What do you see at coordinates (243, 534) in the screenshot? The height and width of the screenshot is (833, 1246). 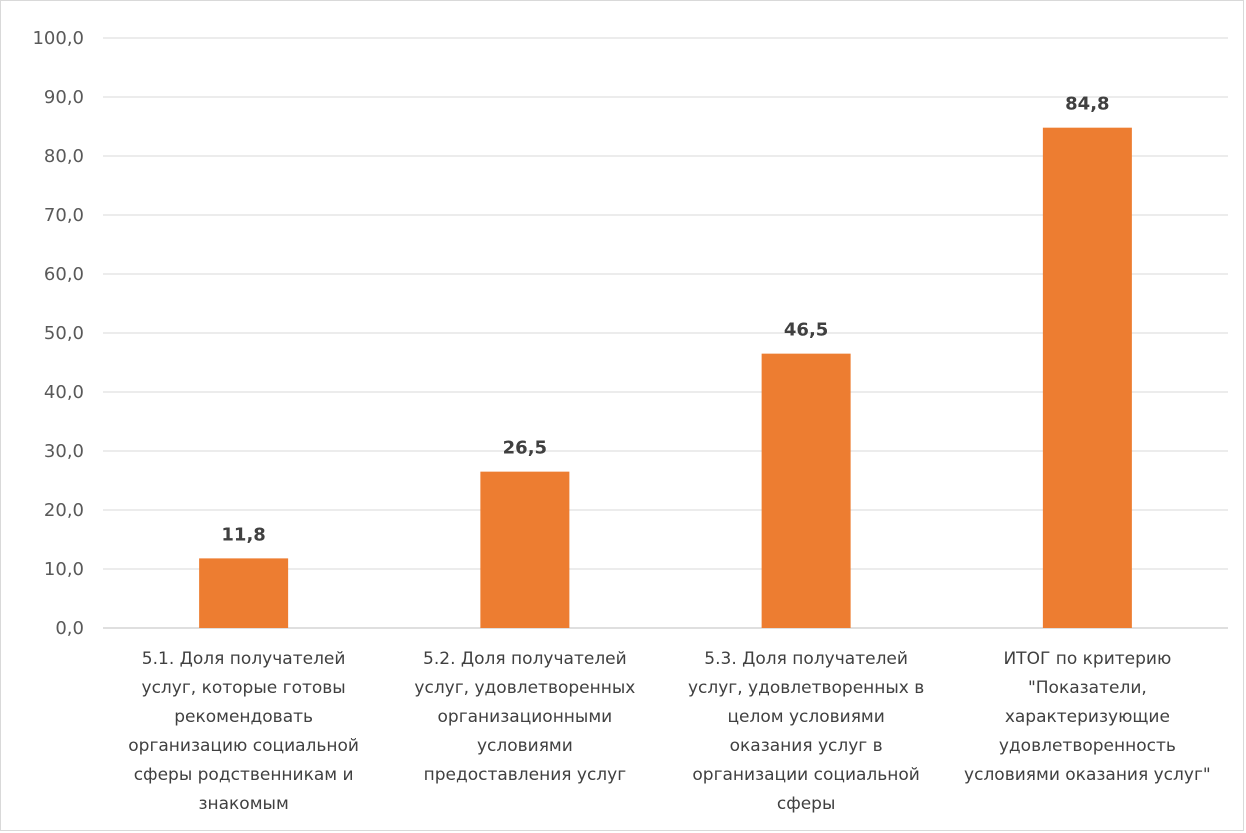 I see `data-label: 11,8` at bounding box center [243, 534].